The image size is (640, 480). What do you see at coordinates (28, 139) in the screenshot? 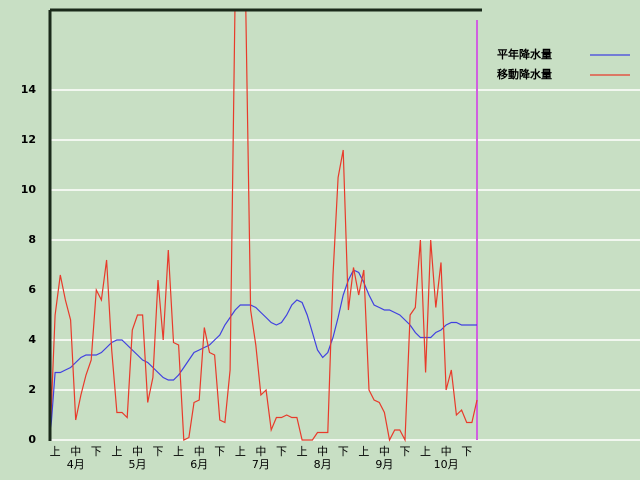
I see `y-tick-label: 12` at bounding box center [28, 139].